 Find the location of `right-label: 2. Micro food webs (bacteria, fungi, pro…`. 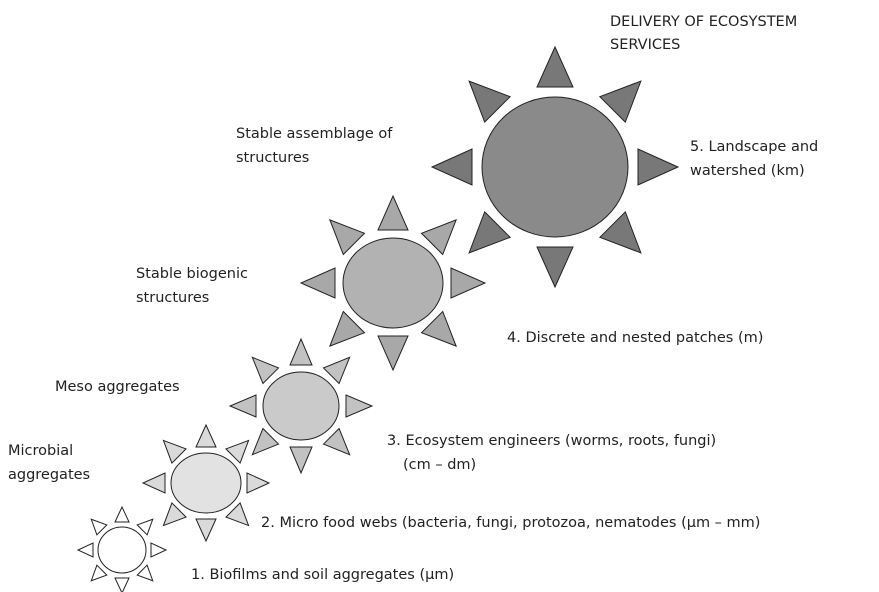

right-label: 2. Micro food webs (bacteria, fungi, pro… is located at coordinates (510, 523).